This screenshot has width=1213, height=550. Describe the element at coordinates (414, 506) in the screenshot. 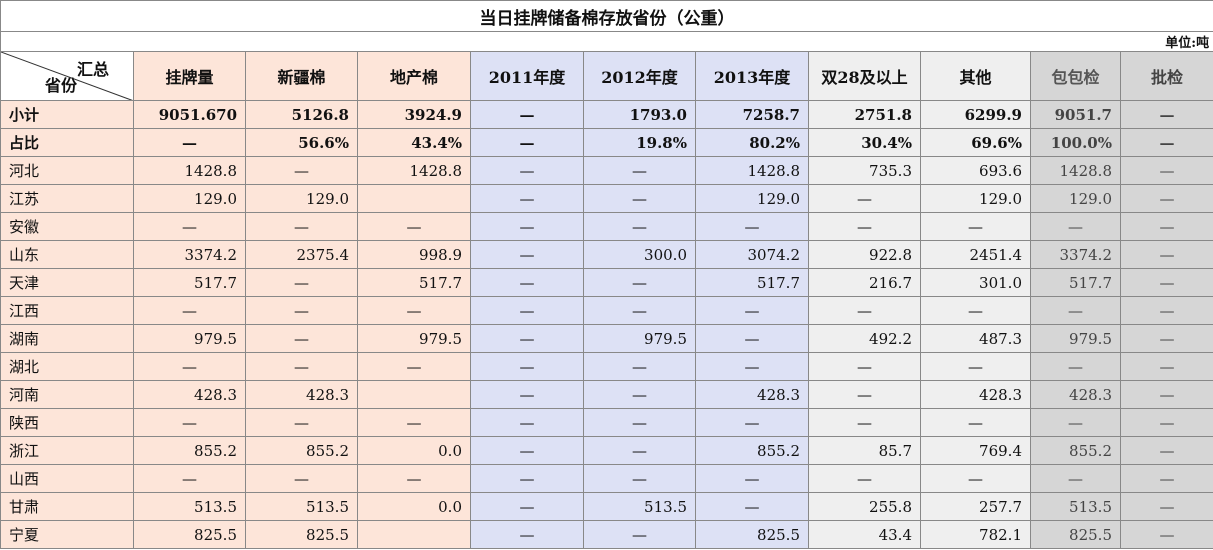

I see `cell: 0.0` at that location.